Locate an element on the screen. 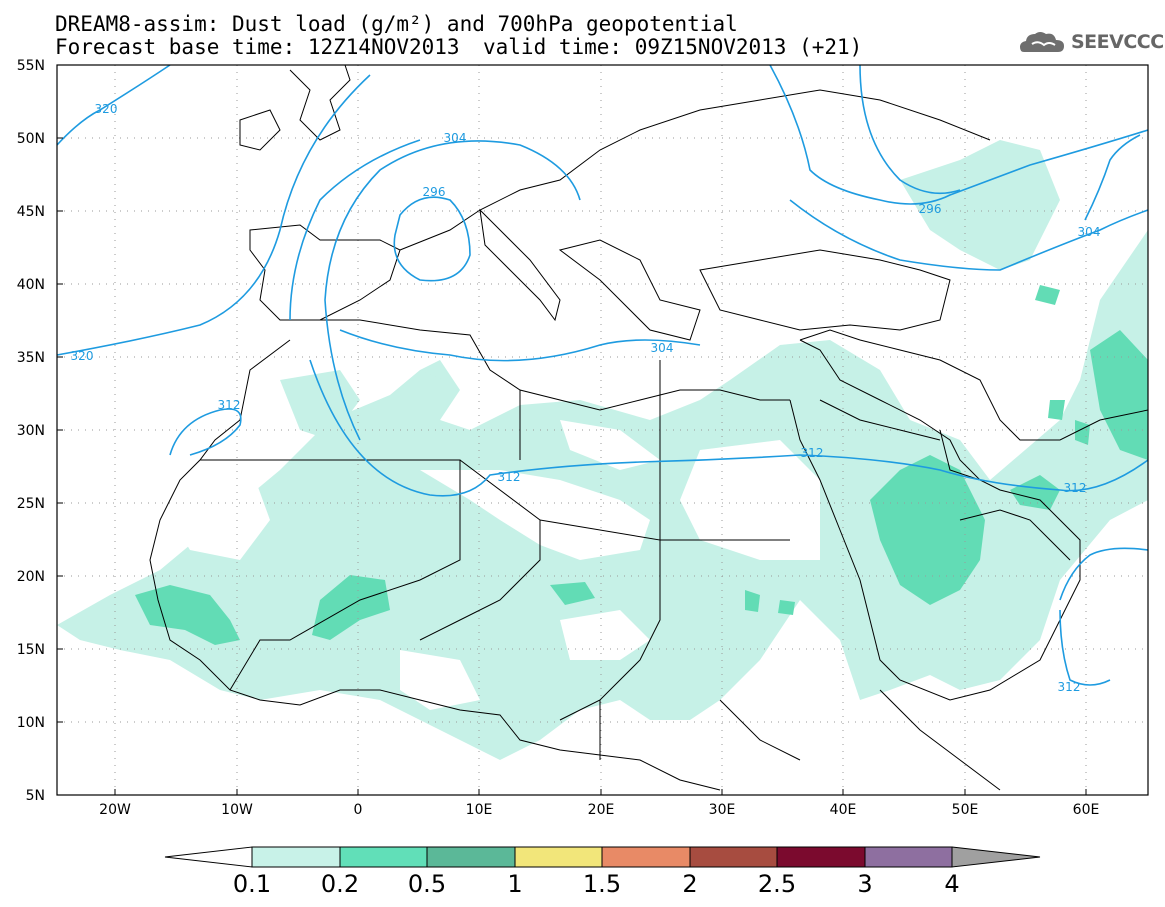  colorbar-label: 0.2 is located at coordinates (340, 884).